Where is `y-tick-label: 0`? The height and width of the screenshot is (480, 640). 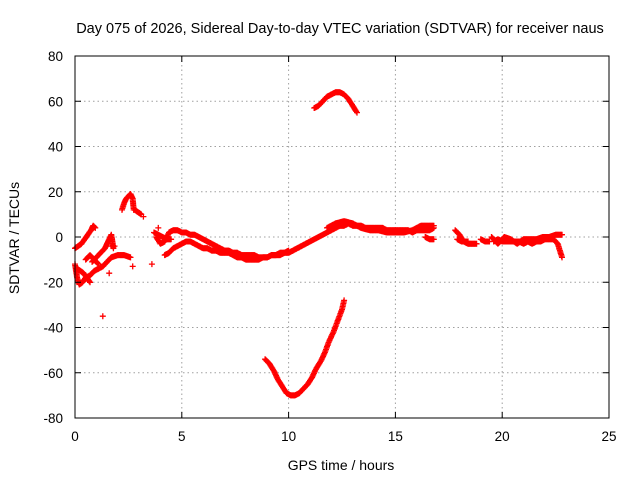
y-tick-label: 0 is located at coordinates (59, 237).